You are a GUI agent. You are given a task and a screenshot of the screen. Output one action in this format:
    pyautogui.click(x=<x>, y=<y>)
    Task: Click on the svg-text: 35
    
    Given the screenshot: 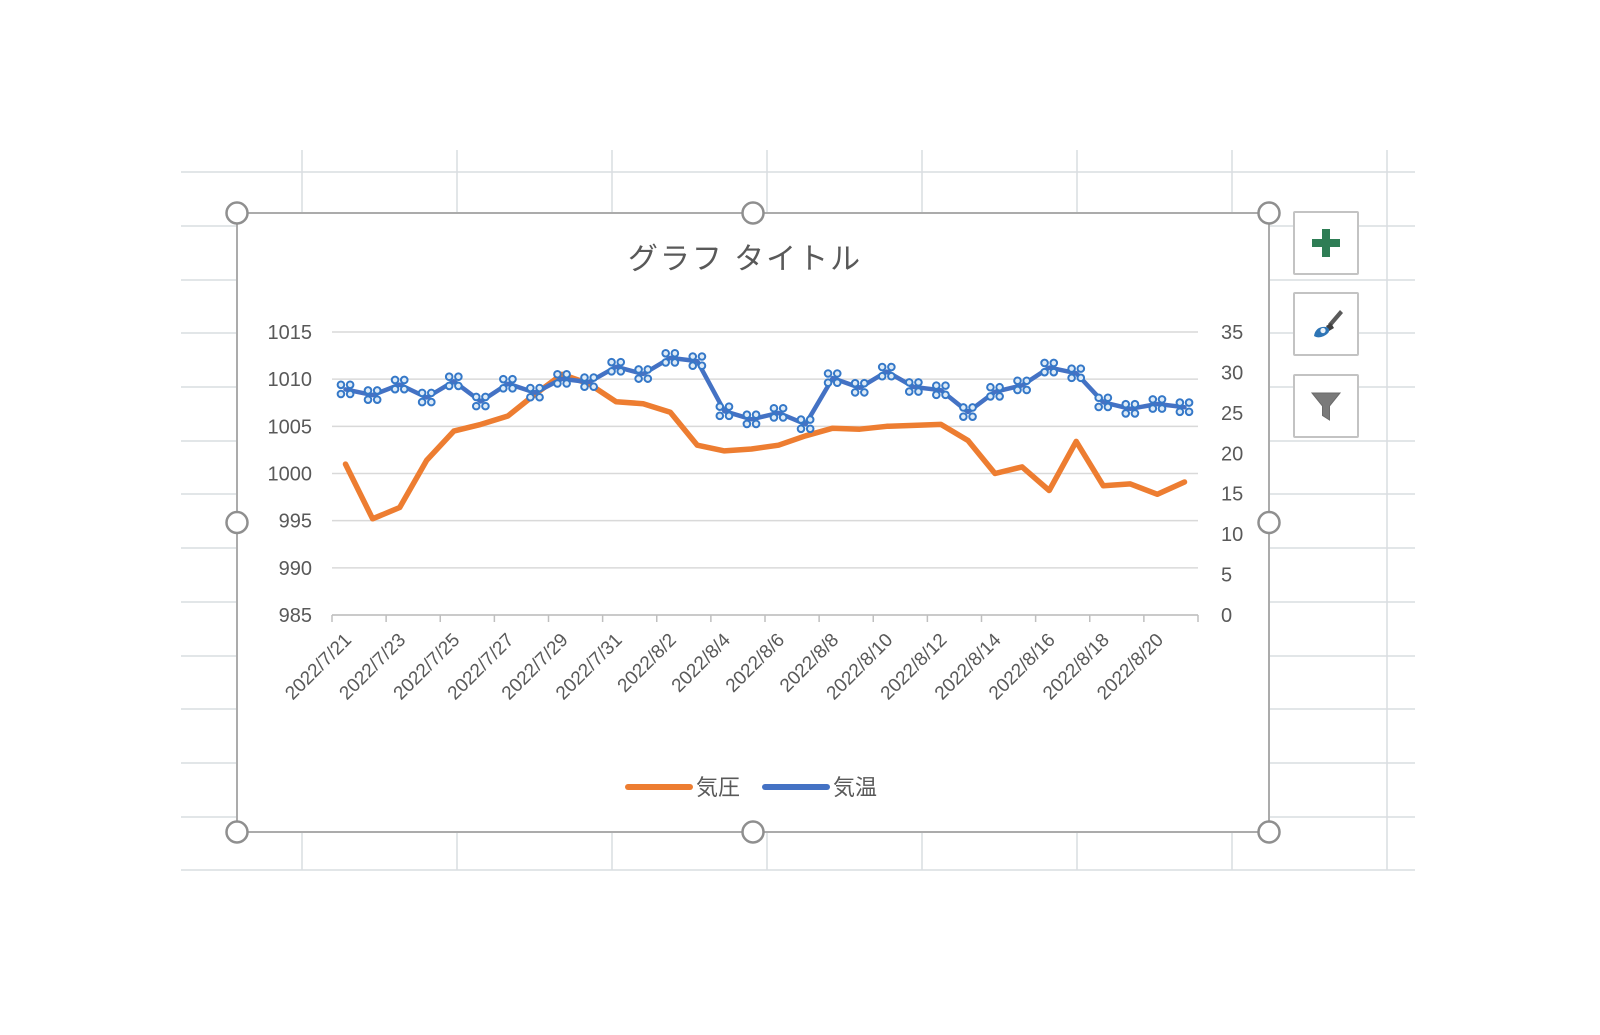 What is the action you would take?
    pyautogui.click(x=1232, y=333)
    